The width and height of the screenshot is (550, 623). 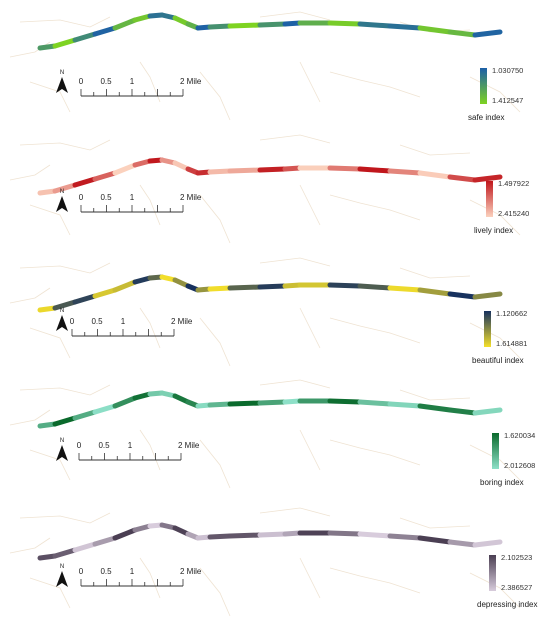 What do you see at coordinates (514, 213) in the screenshot?
I see `legend-min-value: 2.415240` at bounding box center [514, 213].